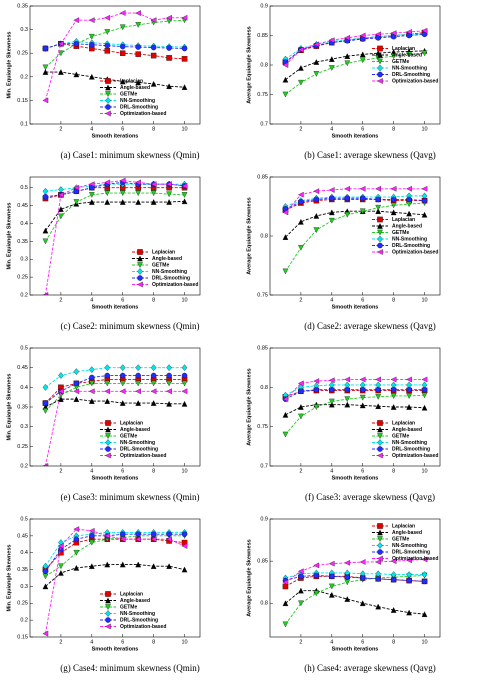 Image resolution: width=481 pixels, height=685 pixels. Describe the element at coordinates (128, 436) in the screenshot. I see `legend-label: GETMe` at that location.